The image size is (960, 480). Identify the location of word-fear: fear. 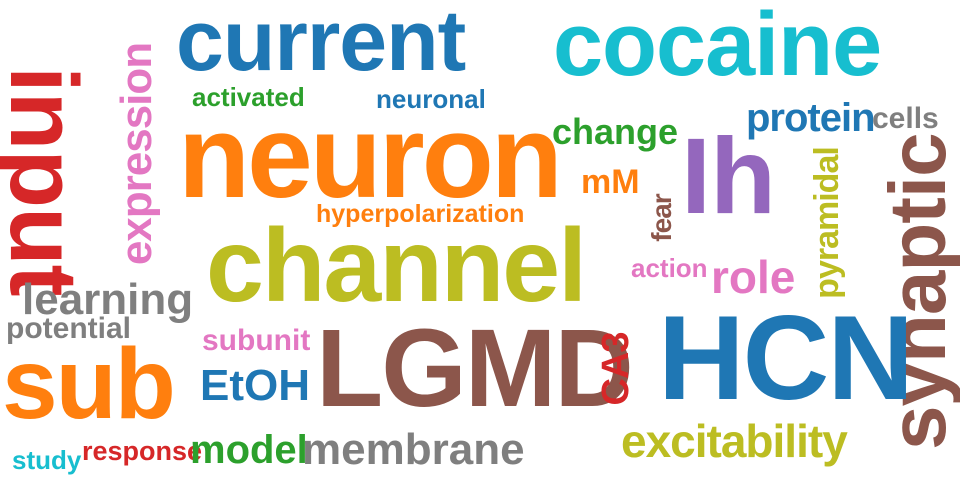
(661, 218).